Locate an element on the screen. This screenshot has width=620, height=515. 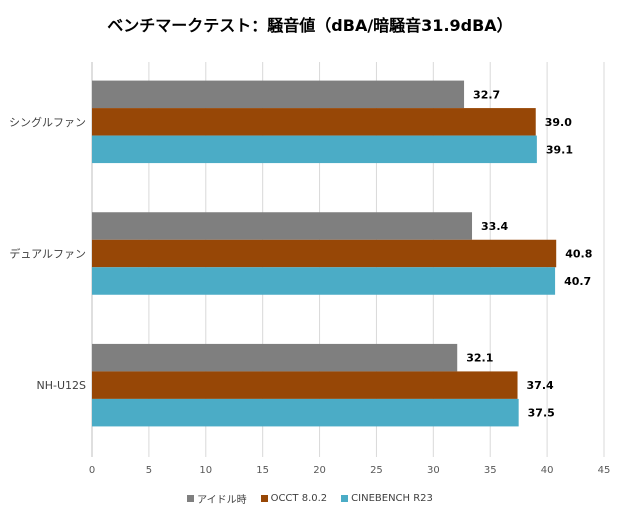
chart-title: ベンチマークテスト：騒音値（dBA/暗騒音31.9dBA） is located at coordinates (310, 25).